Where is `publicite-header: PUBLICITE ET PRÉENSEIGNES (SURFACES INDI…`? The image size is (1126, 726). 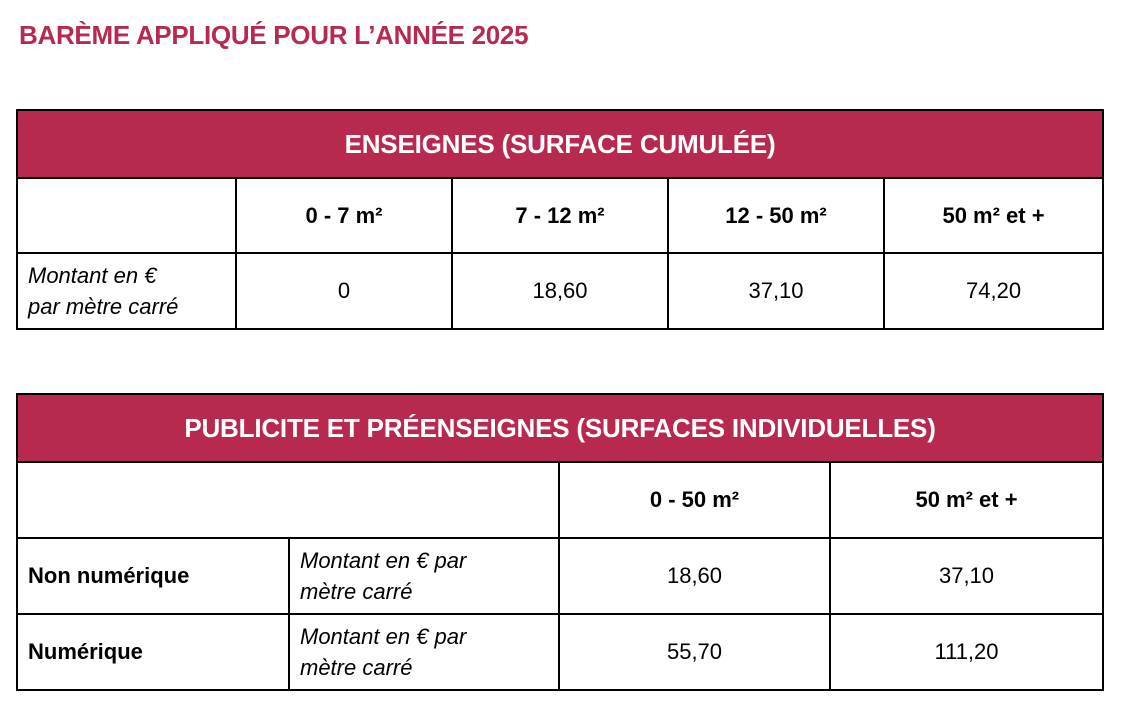
publicite-header: PUBLICITE ET PRÉENSEIGNES (SURFACES INDI… is located at coordinates (560, 428).